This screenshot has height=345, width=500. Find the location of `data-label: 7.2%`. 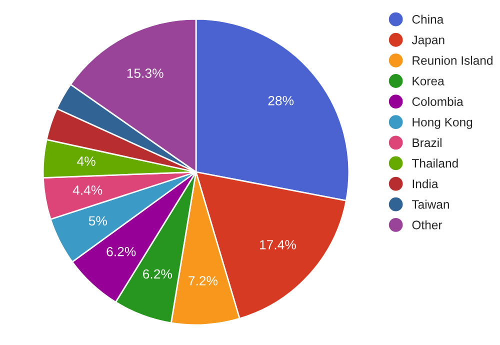

data-label: 7.2% is located at coordinates (203, 281).